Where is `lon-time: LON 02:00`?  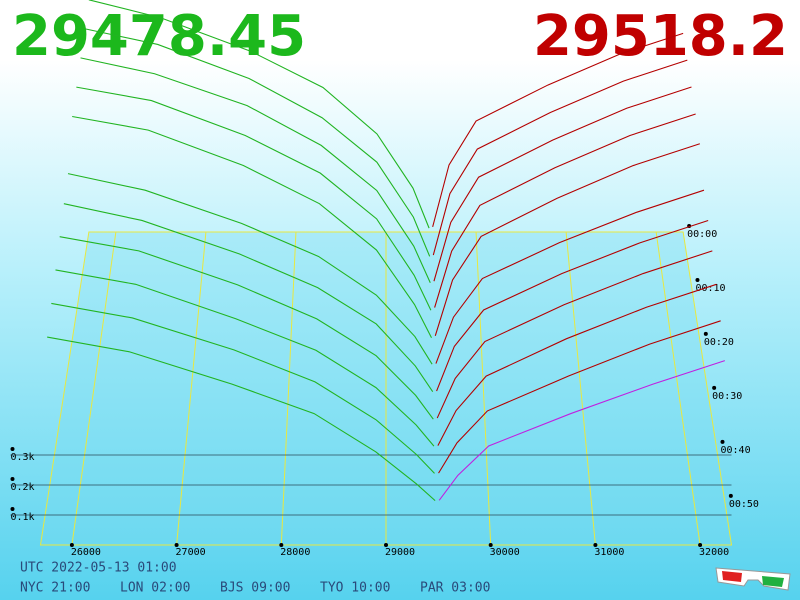
lon-time: LON 02:00 is located at coordinates (155, 588).